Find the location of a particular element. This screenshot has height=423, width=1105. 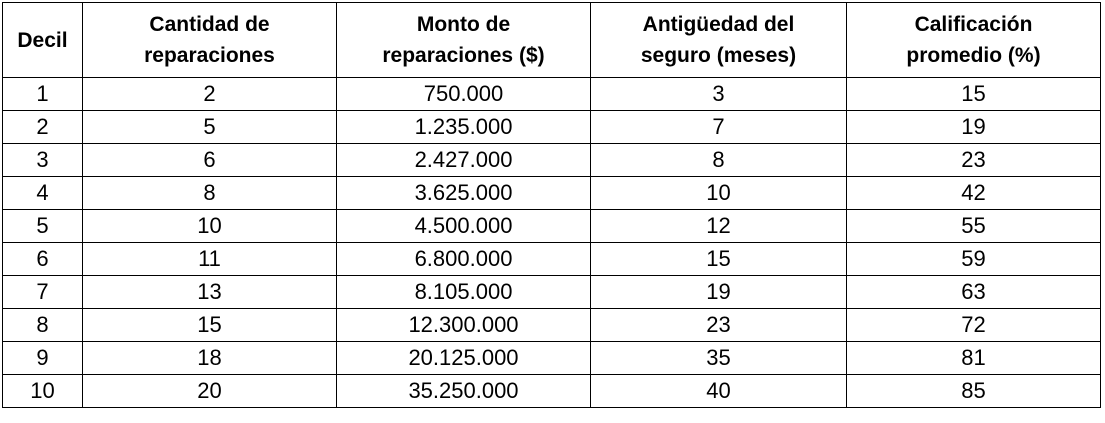

cell-monto: 6.800.000 is located at coordinates (463, 259).